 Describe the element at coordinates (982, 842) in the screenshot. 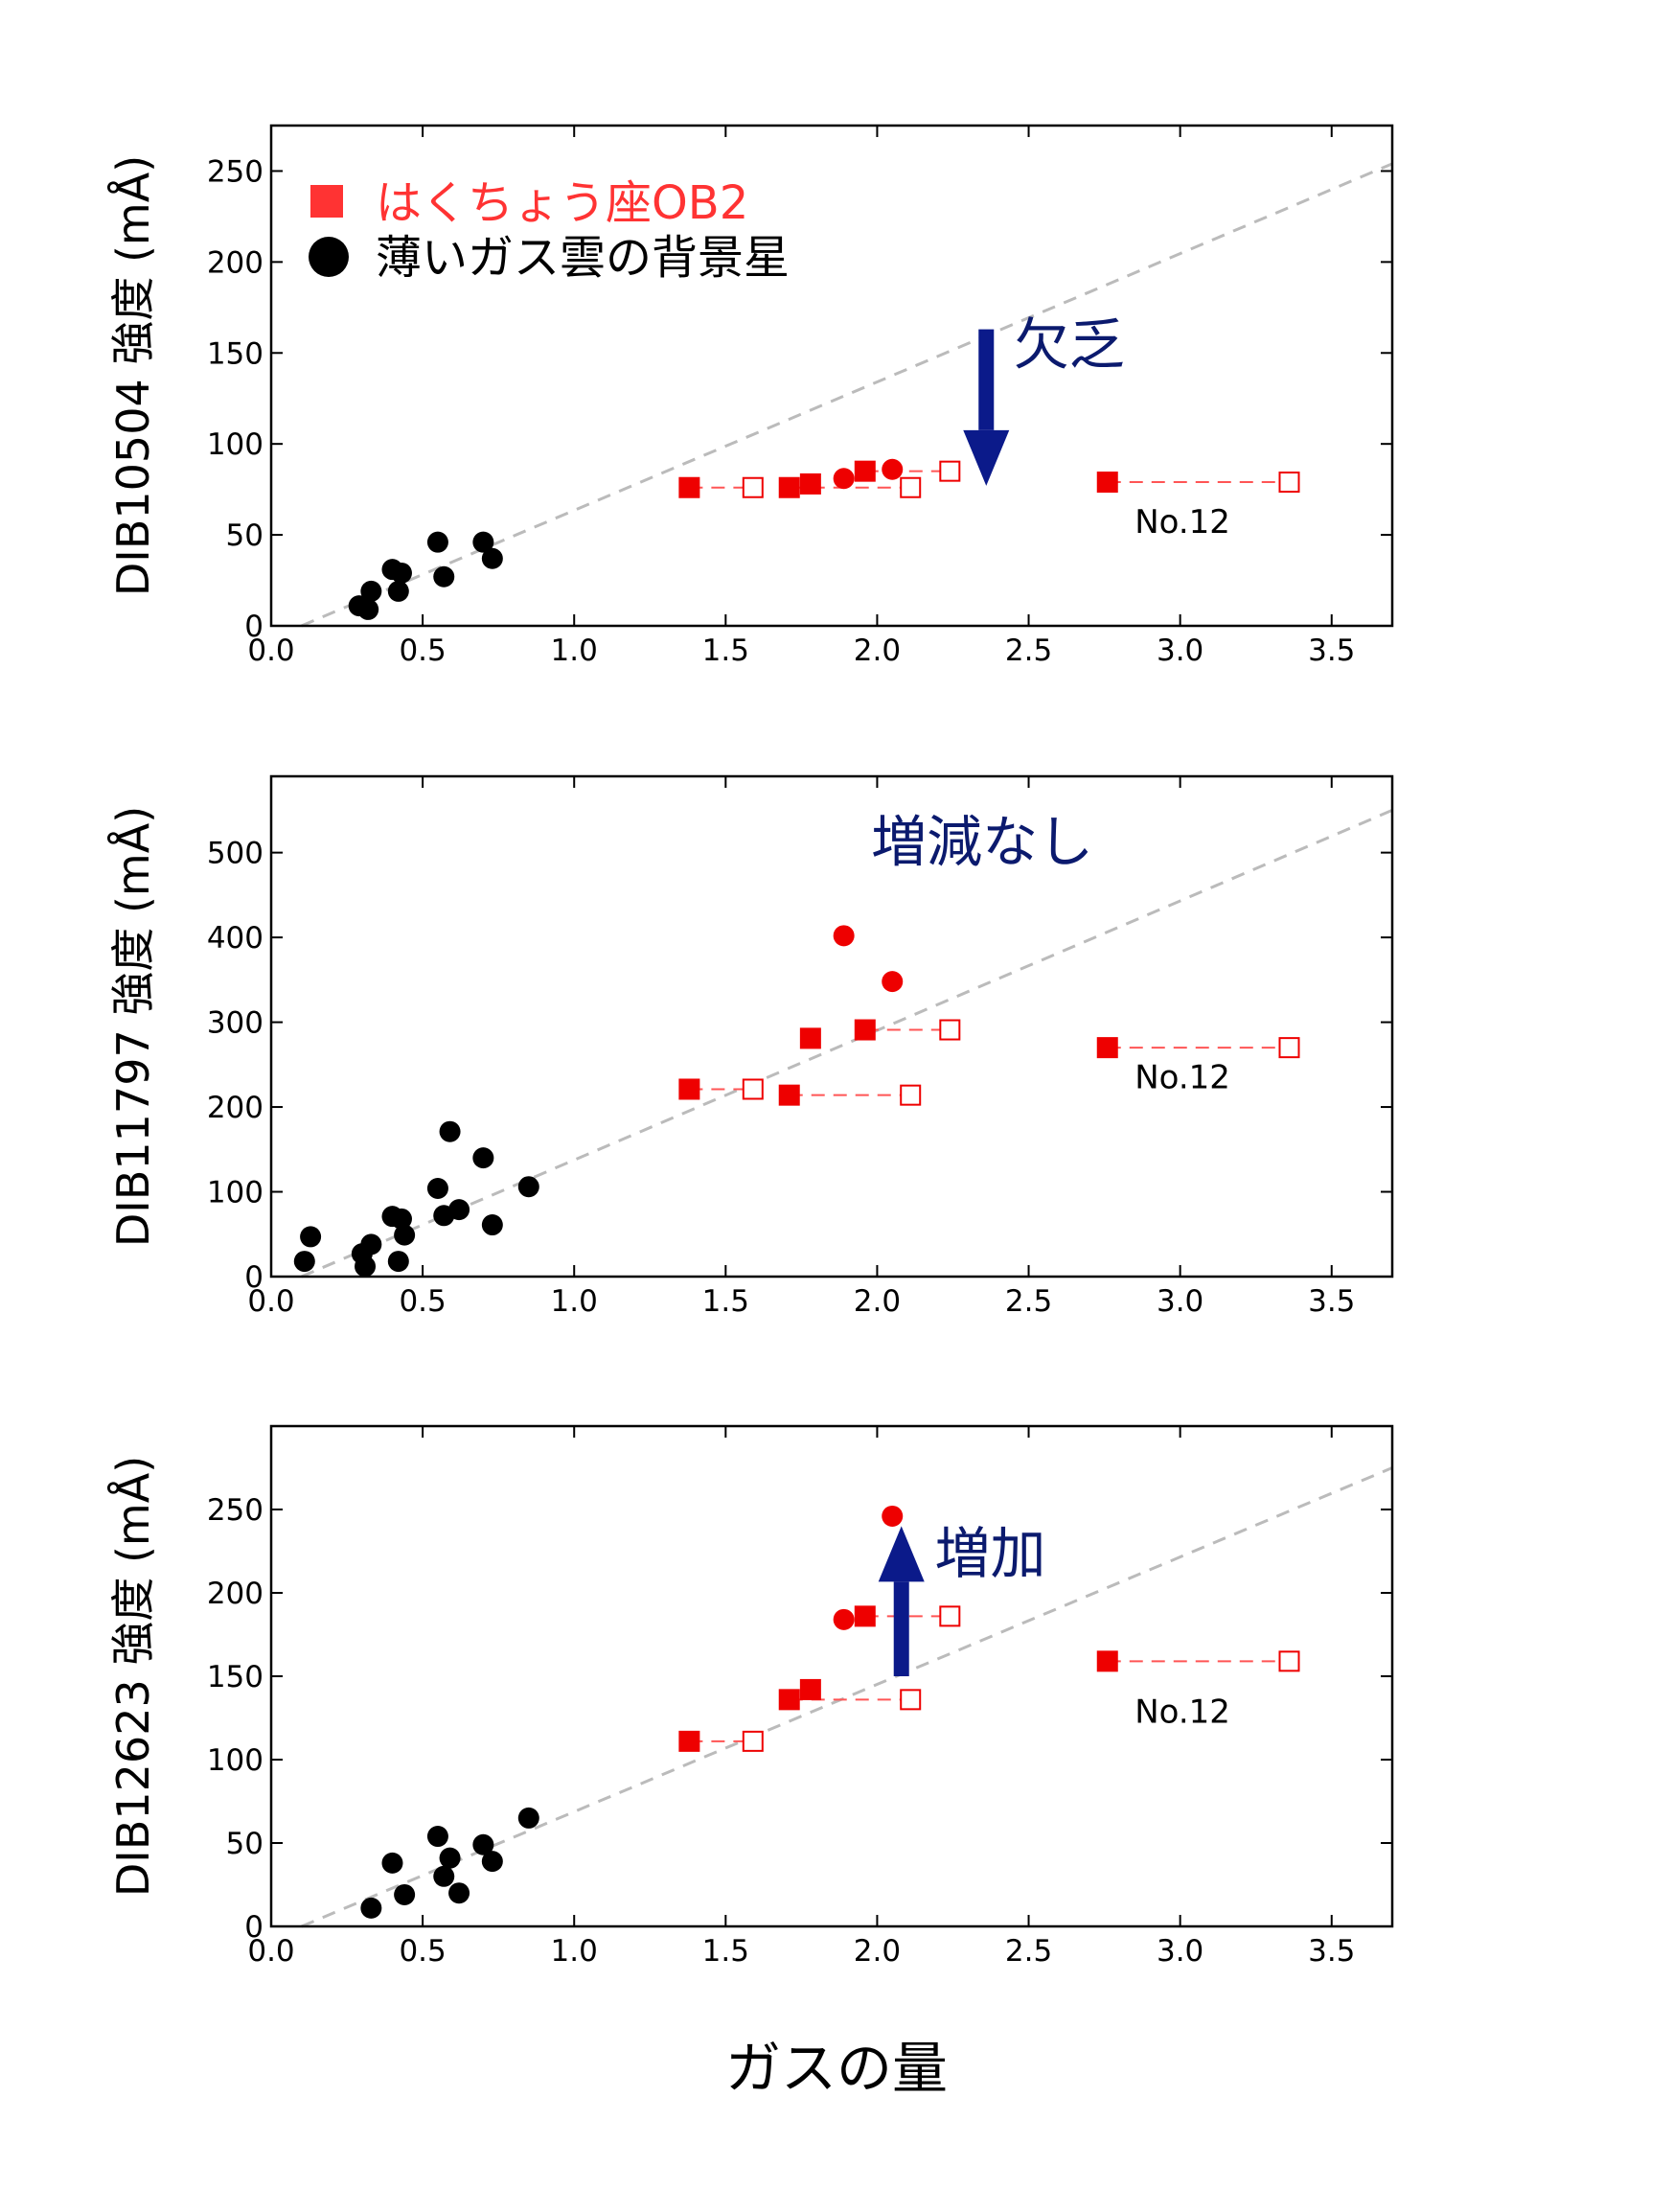

I see `annotation-label: 増減なし` at that location.